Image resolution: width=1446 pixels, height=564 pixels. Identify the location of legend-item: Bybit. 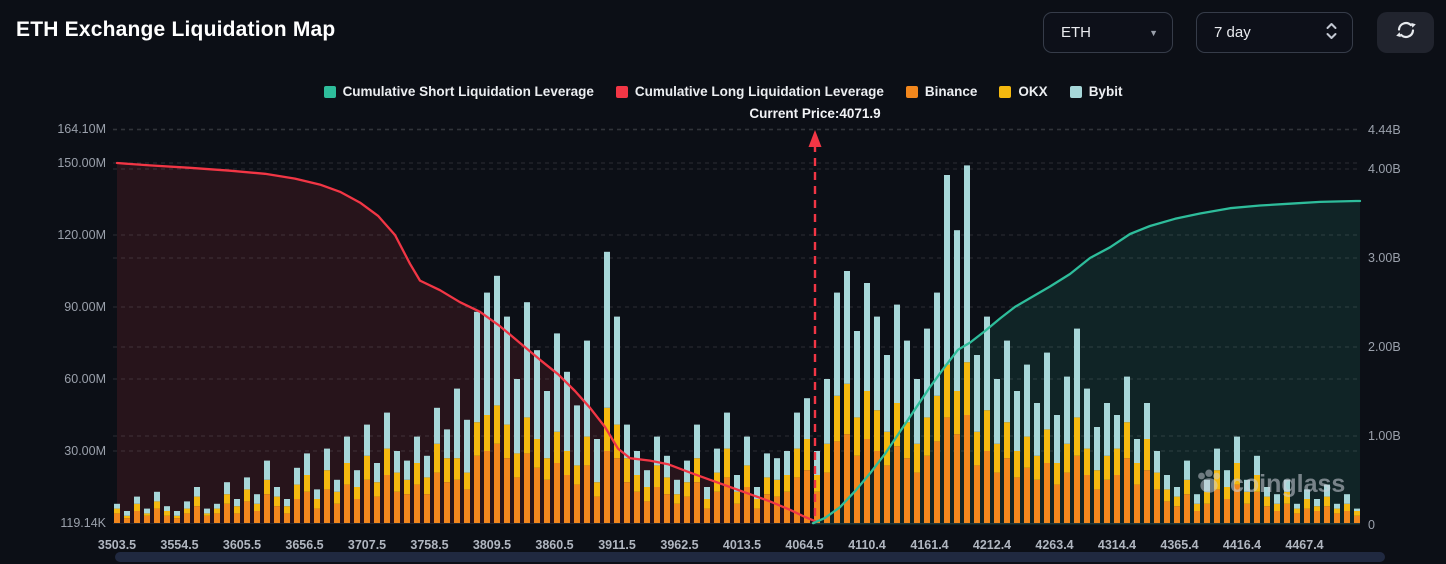
(1095, 91).